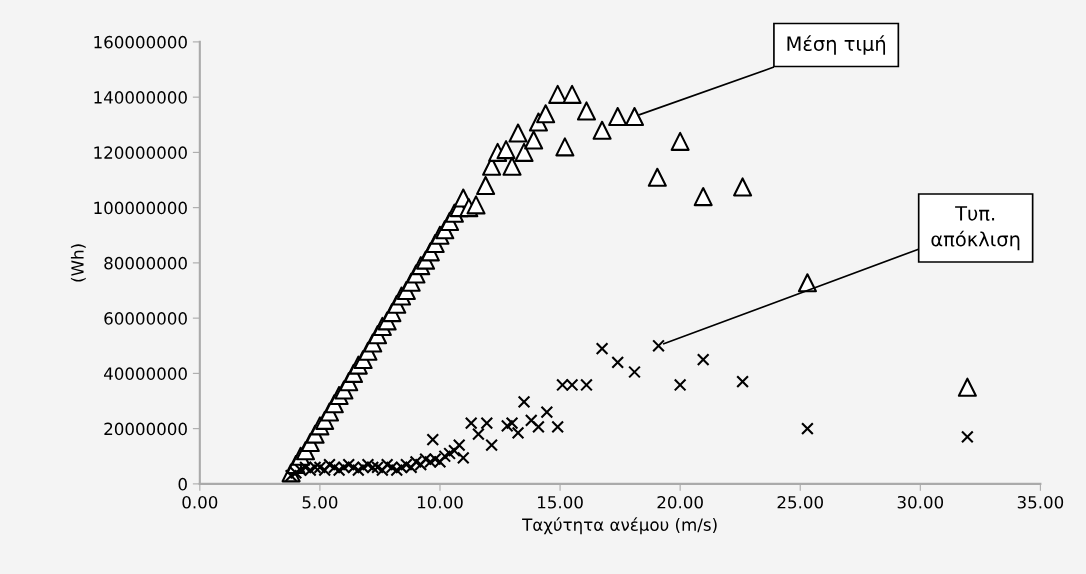  What do you see at coordinates (145, 263) in the screenshot?
I see `y-tick-label: 80000000` at bounding box center [145, 263].